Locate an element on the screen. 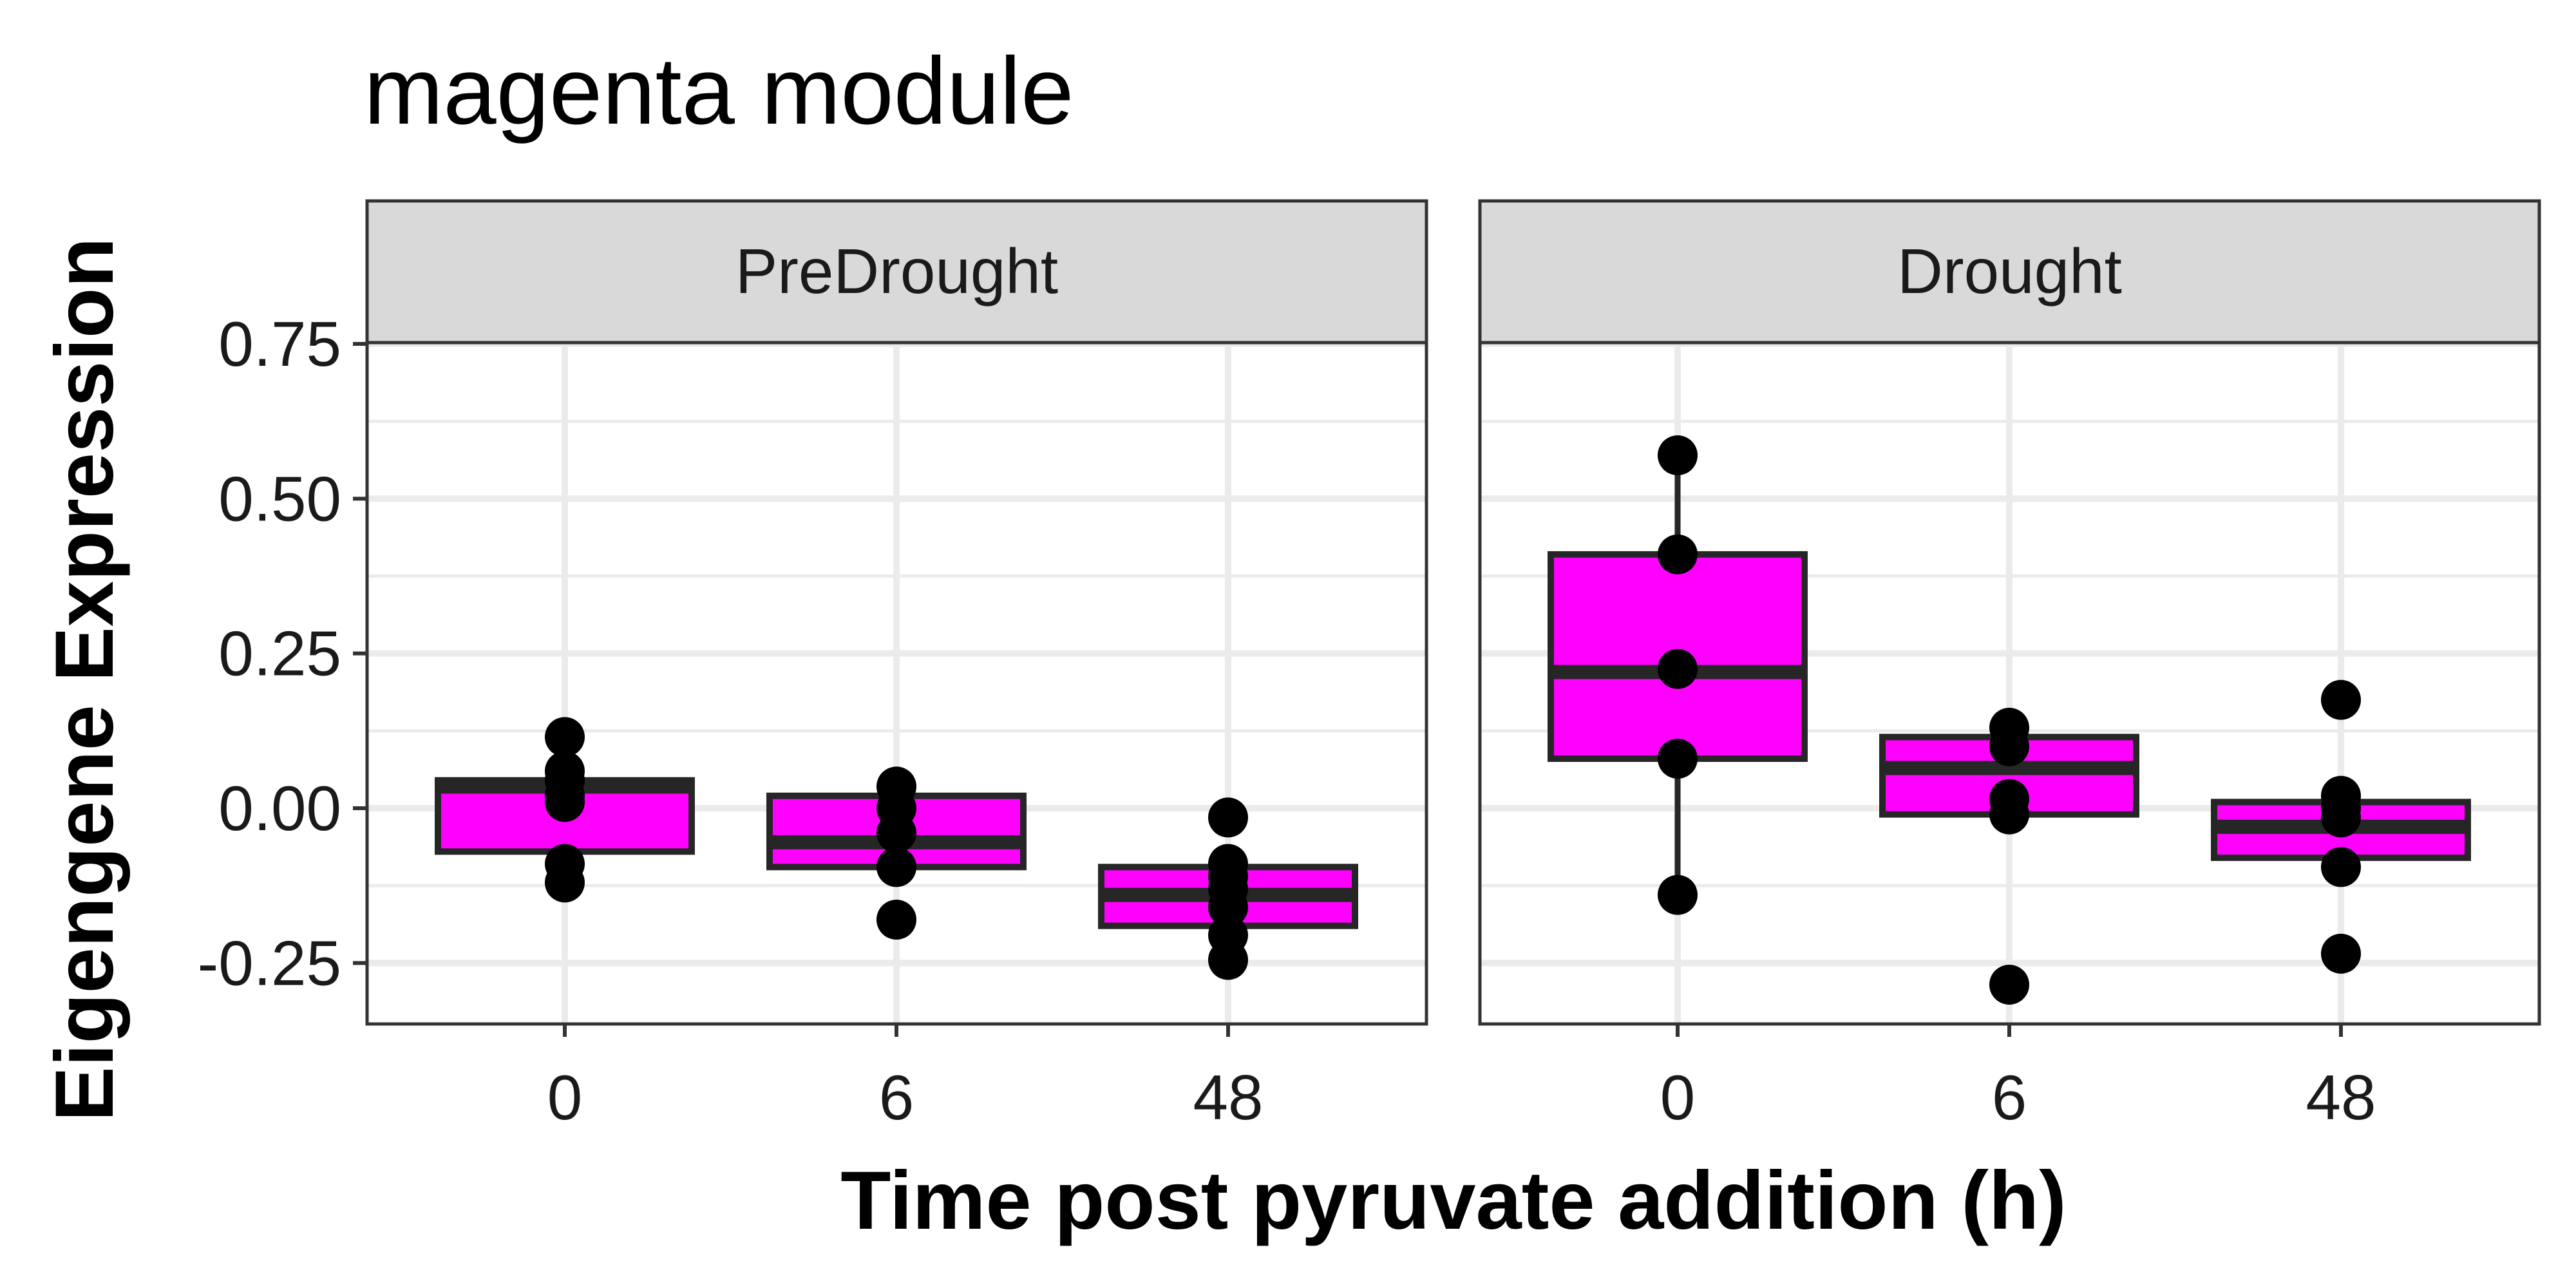 The width and height of the screenshot is (2576, 1288). y-tick-label: 0.50 is located at coordinates (279, 498).